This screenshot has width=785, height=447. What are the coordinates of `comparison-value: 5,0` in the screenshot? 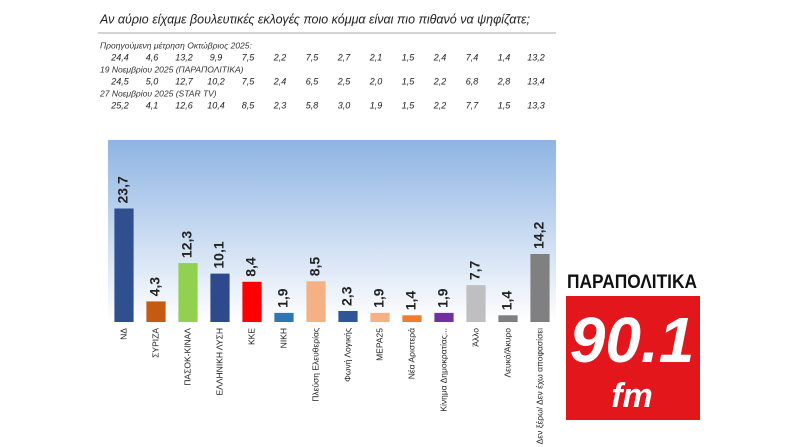 It's located at (152, 81).